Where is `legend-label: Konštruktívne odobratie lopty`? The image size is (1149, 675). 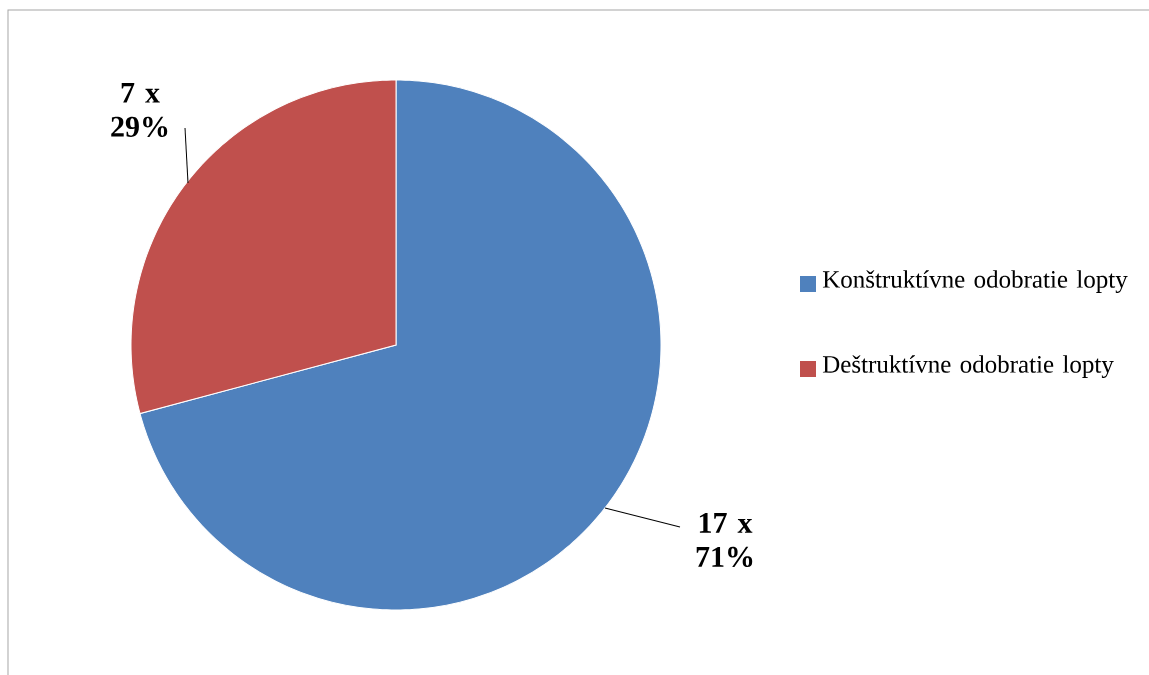 legend-label: Konštruktívne odobratie lopty is located at coordinates (975, 281).